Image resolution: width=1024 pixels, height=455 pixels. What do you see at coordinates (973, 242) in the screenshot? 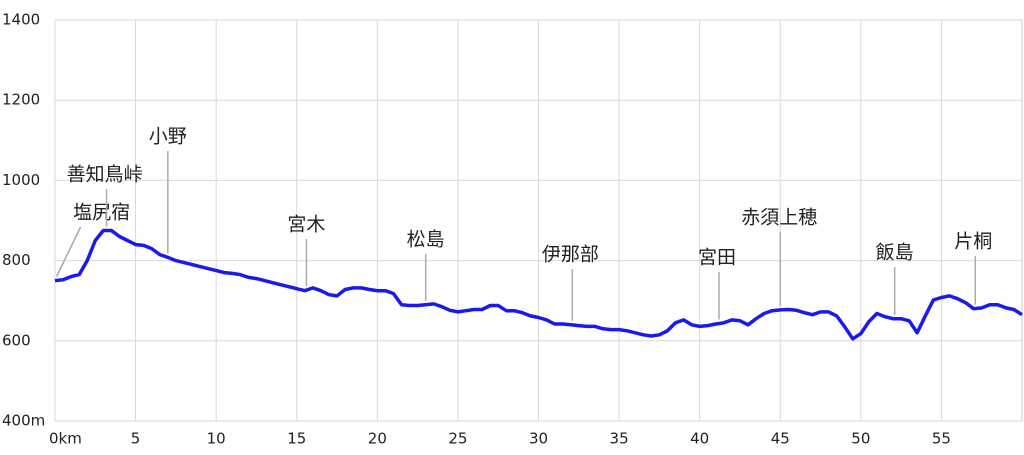
I see `annotation: 片桐` at bounding box center [973, 242].